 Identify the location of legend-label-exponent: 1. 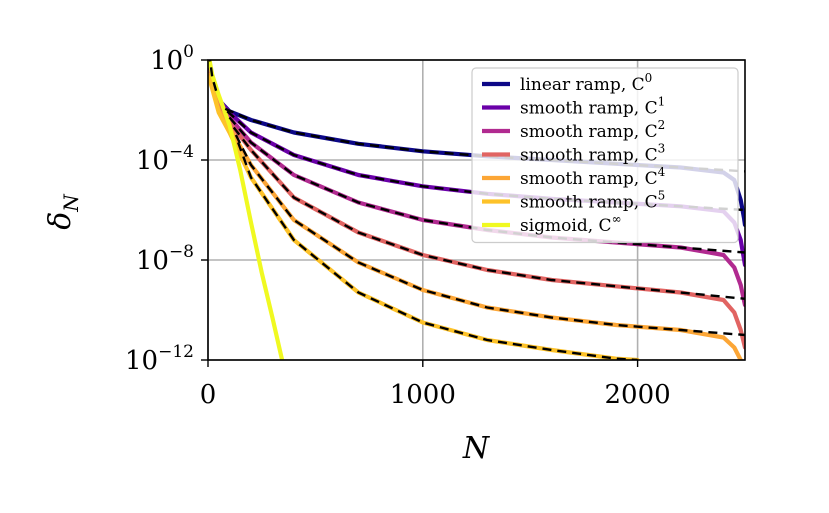
(662, 102).